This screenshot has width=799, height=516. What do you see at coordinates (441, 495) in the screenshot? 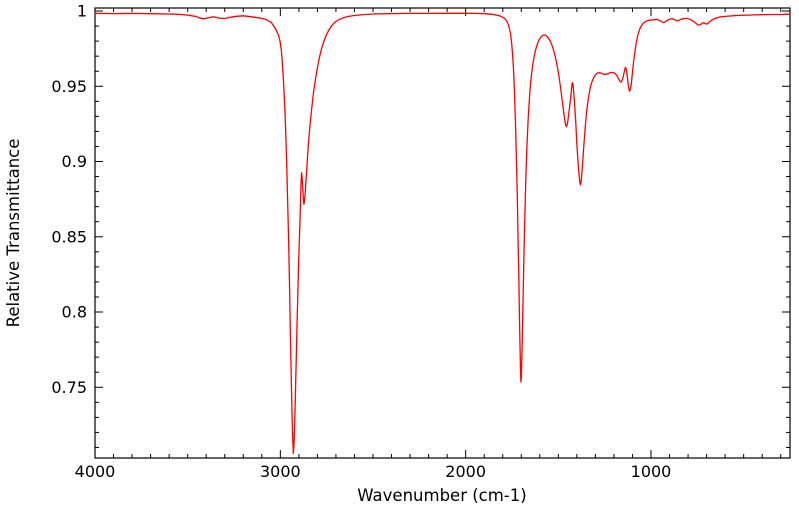
I see `x-axis-title: Wavenumber (cm-1)` at bounding box center [441, 495].